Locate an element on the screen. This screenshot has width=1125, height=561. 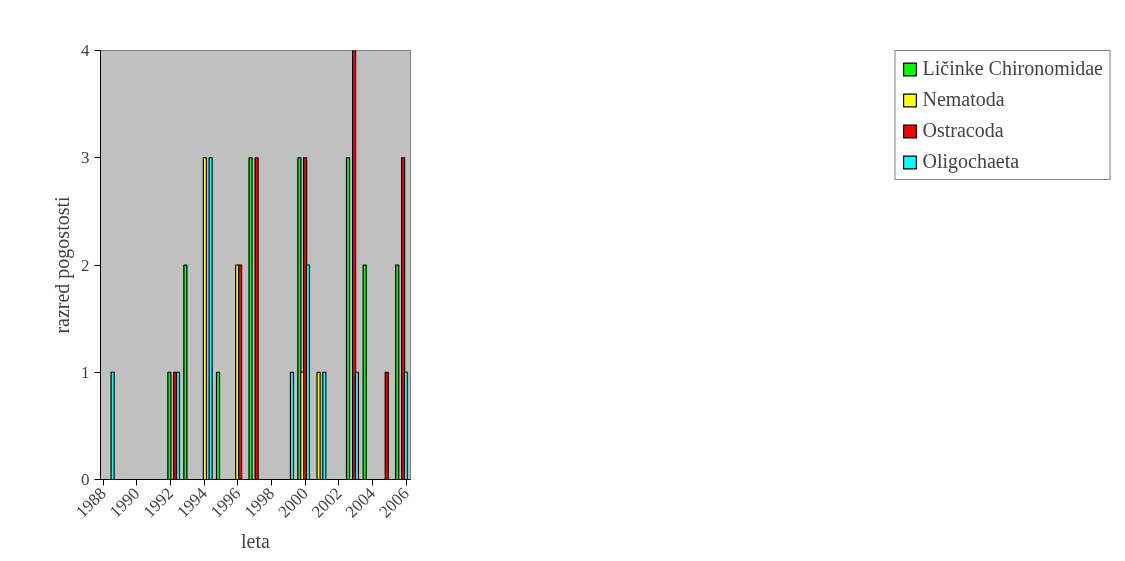
y-axis-title: razred pogostosti is located at coordinates (62, 264).